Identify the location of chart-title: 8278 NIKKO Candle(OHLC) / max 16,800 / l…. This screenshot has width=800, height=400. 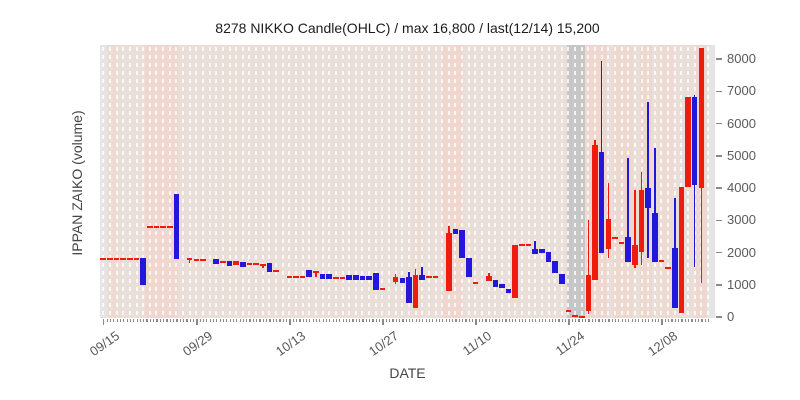
(407, 28).